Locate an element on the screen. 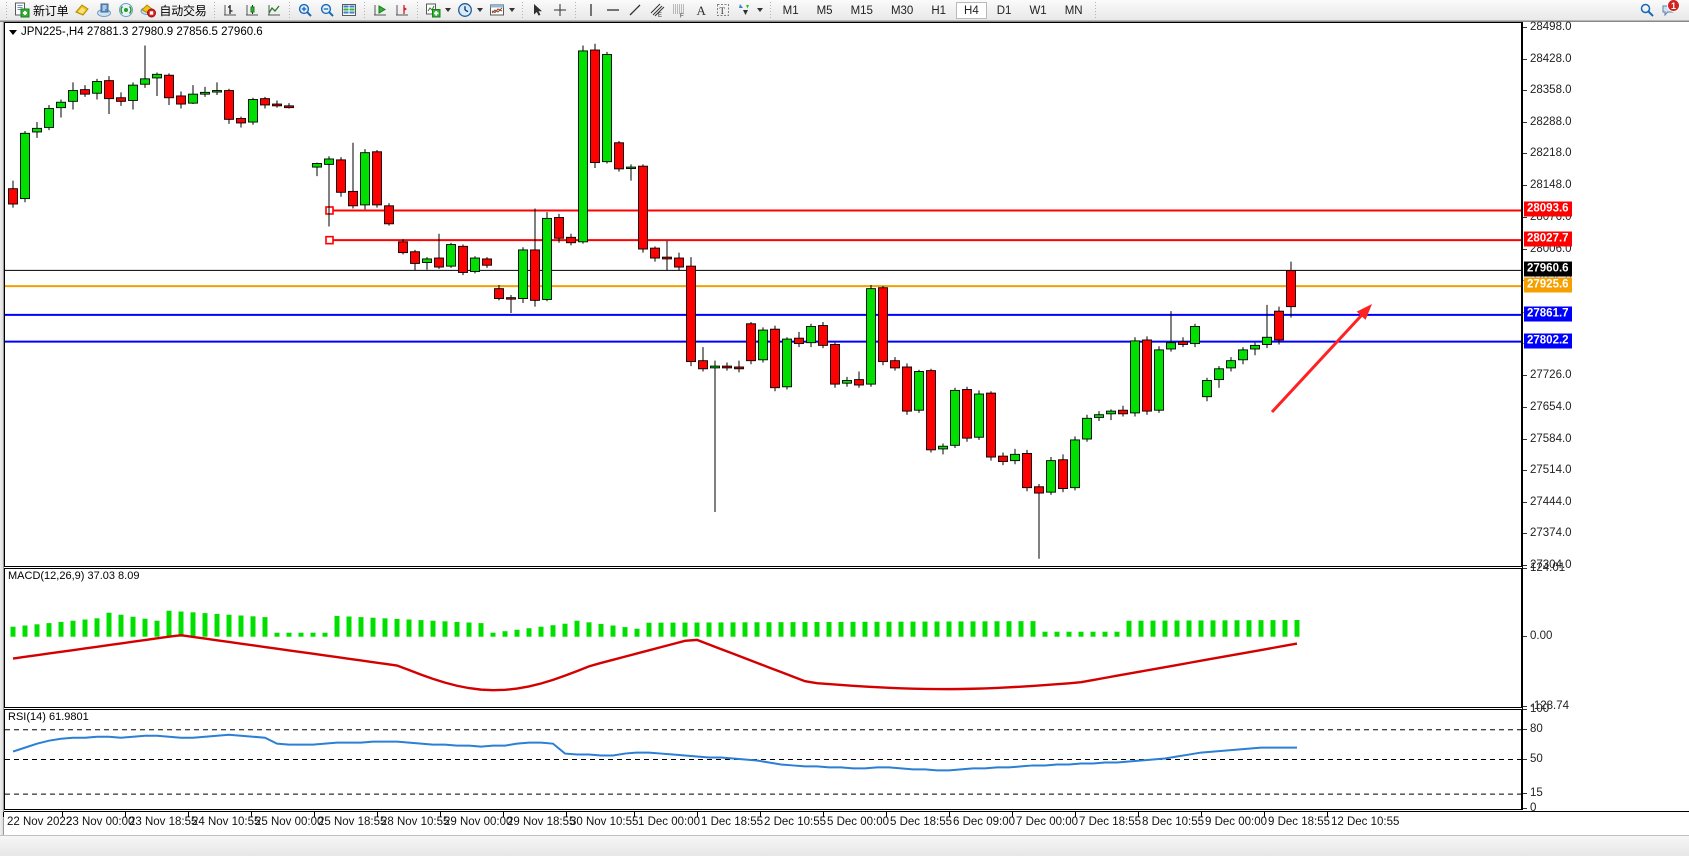 The image size is (1689, 856). grid-button is located at coordinates (349, 10).